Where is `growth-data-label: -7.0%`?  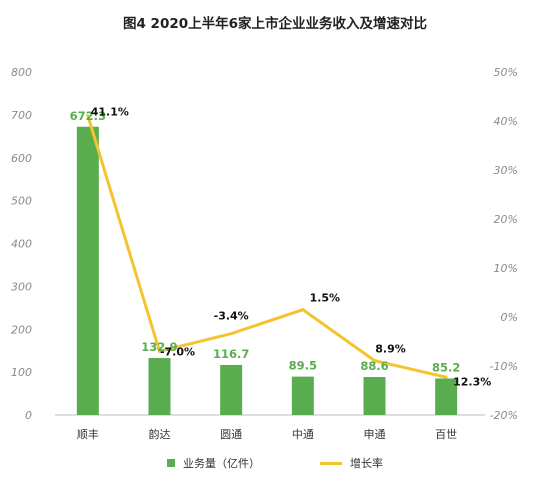
growth-data-label: -7.0% is located at coordinates (177, 351).